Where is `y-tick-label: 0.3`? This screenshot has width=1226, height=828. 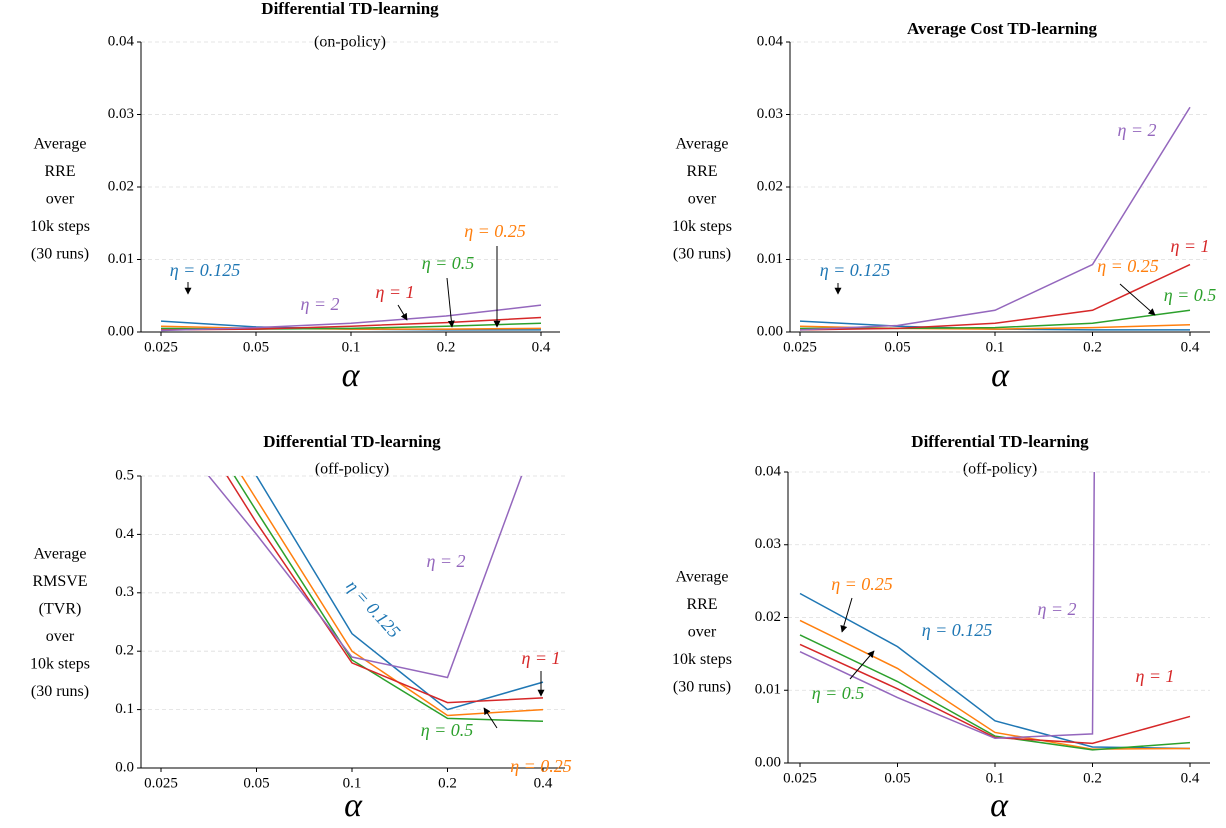
y-tick-label: 0.3 is located at coordinates (124, 592).